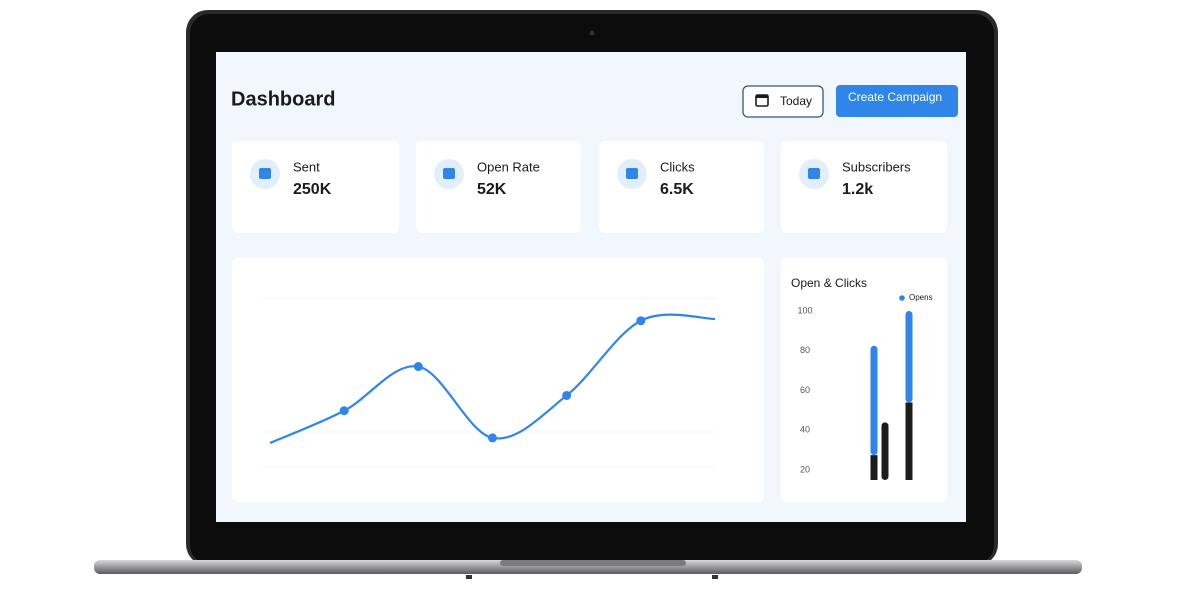 Image resolution: width=1200 pixels, height=600 pixels. I want to click on y-tick-label: 100, so click(804, 310).